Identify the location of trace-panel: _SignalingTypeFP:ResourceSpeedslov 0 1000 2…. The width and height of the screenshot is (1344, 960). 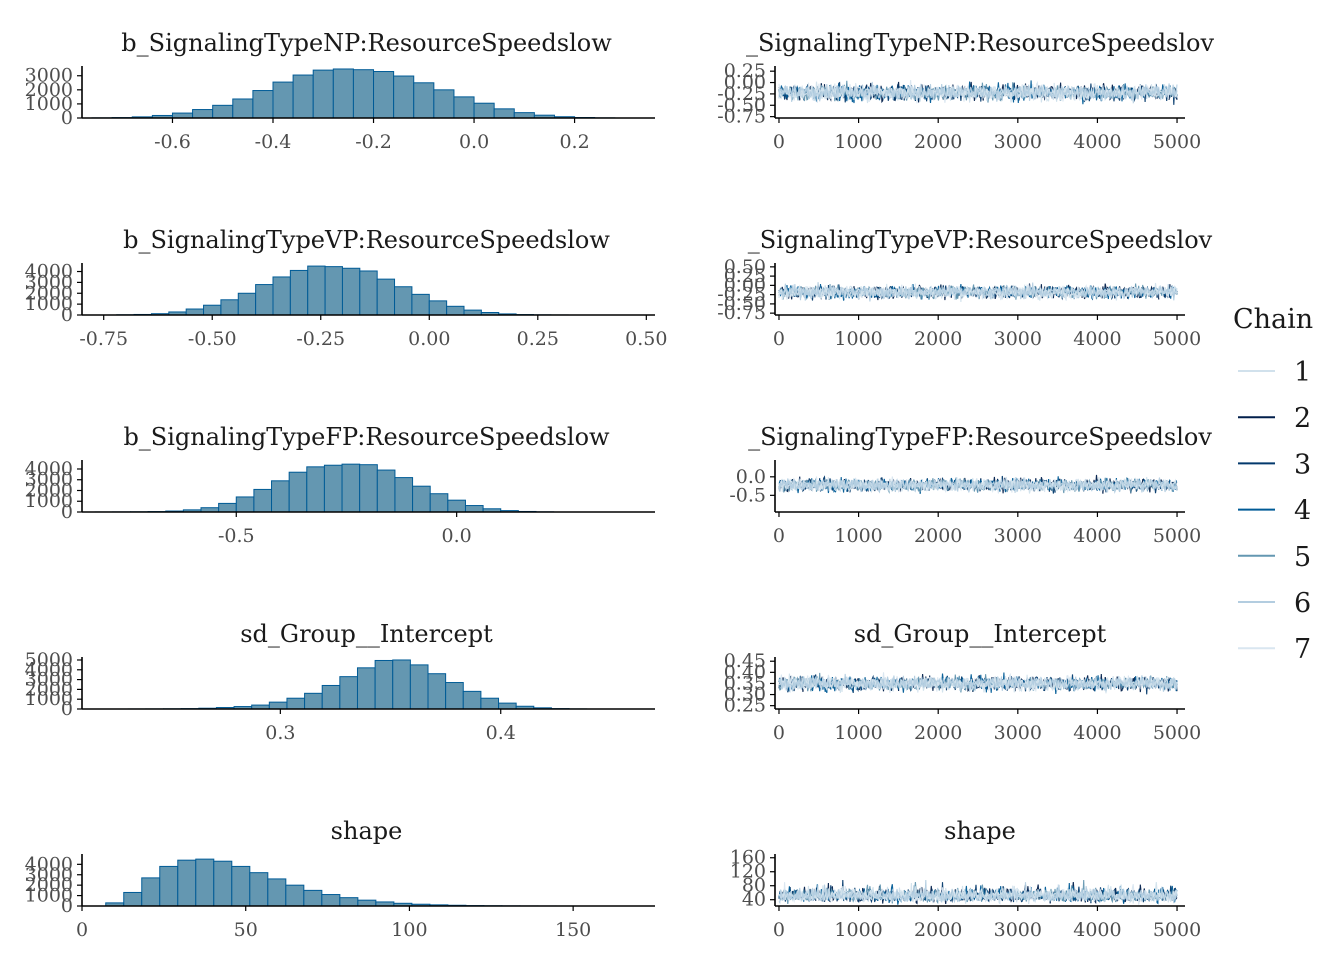
(970, 485).